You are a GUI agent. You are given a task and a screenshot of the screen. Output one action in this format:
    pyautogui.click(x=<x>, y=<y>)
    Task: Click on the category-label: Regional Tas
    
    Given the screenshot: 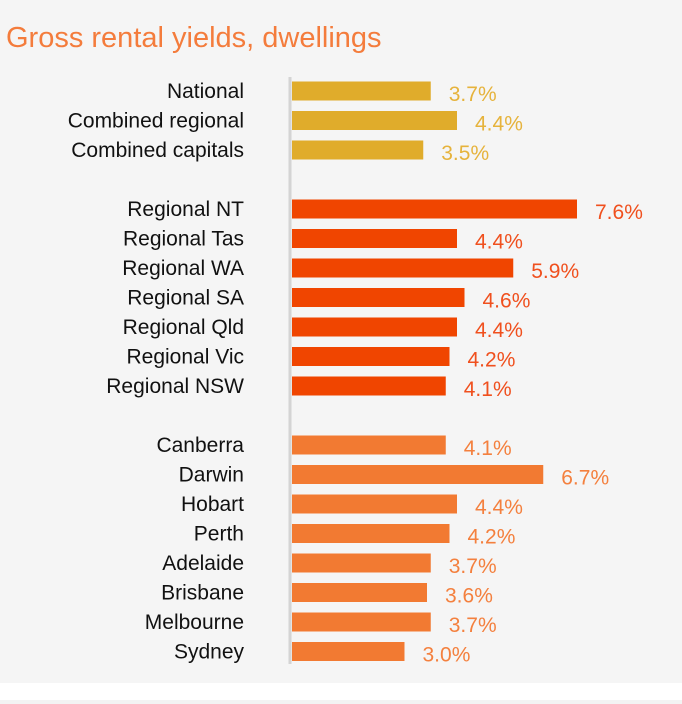 What is the action you would take?
    pyautogui.click(x=183, y=239)
    